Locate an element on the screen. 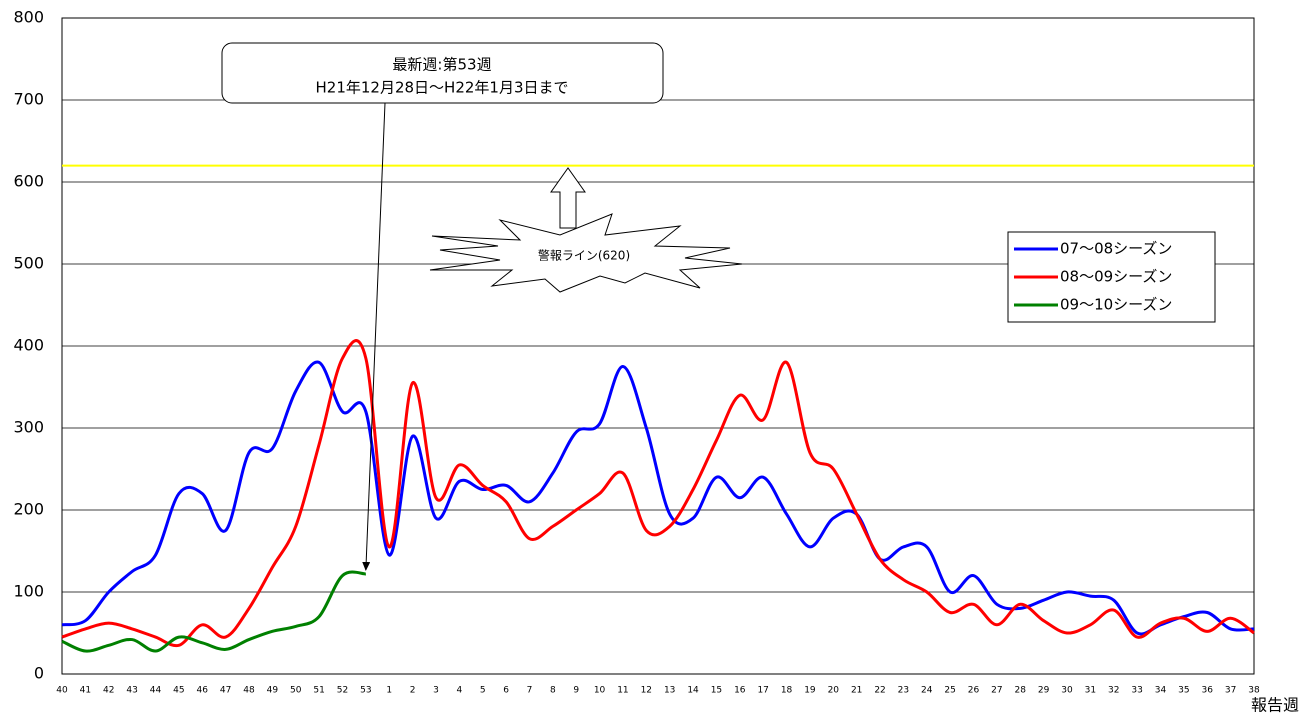  x-tick-label: 4 is located at coordinates (459, 691).